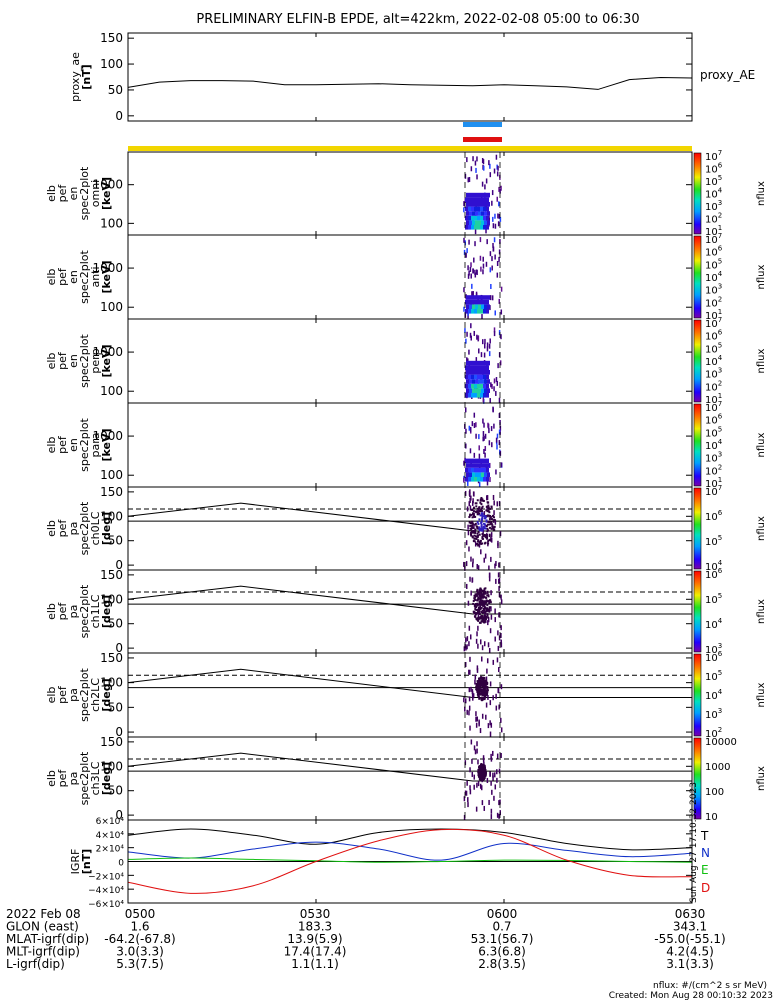 The width and height of the screenshot is (775, 1000). What do you see at coordinates (106, 778) in the screenshot?
I see `y-axis-label: [deg]` at bounding box center [106, 778].